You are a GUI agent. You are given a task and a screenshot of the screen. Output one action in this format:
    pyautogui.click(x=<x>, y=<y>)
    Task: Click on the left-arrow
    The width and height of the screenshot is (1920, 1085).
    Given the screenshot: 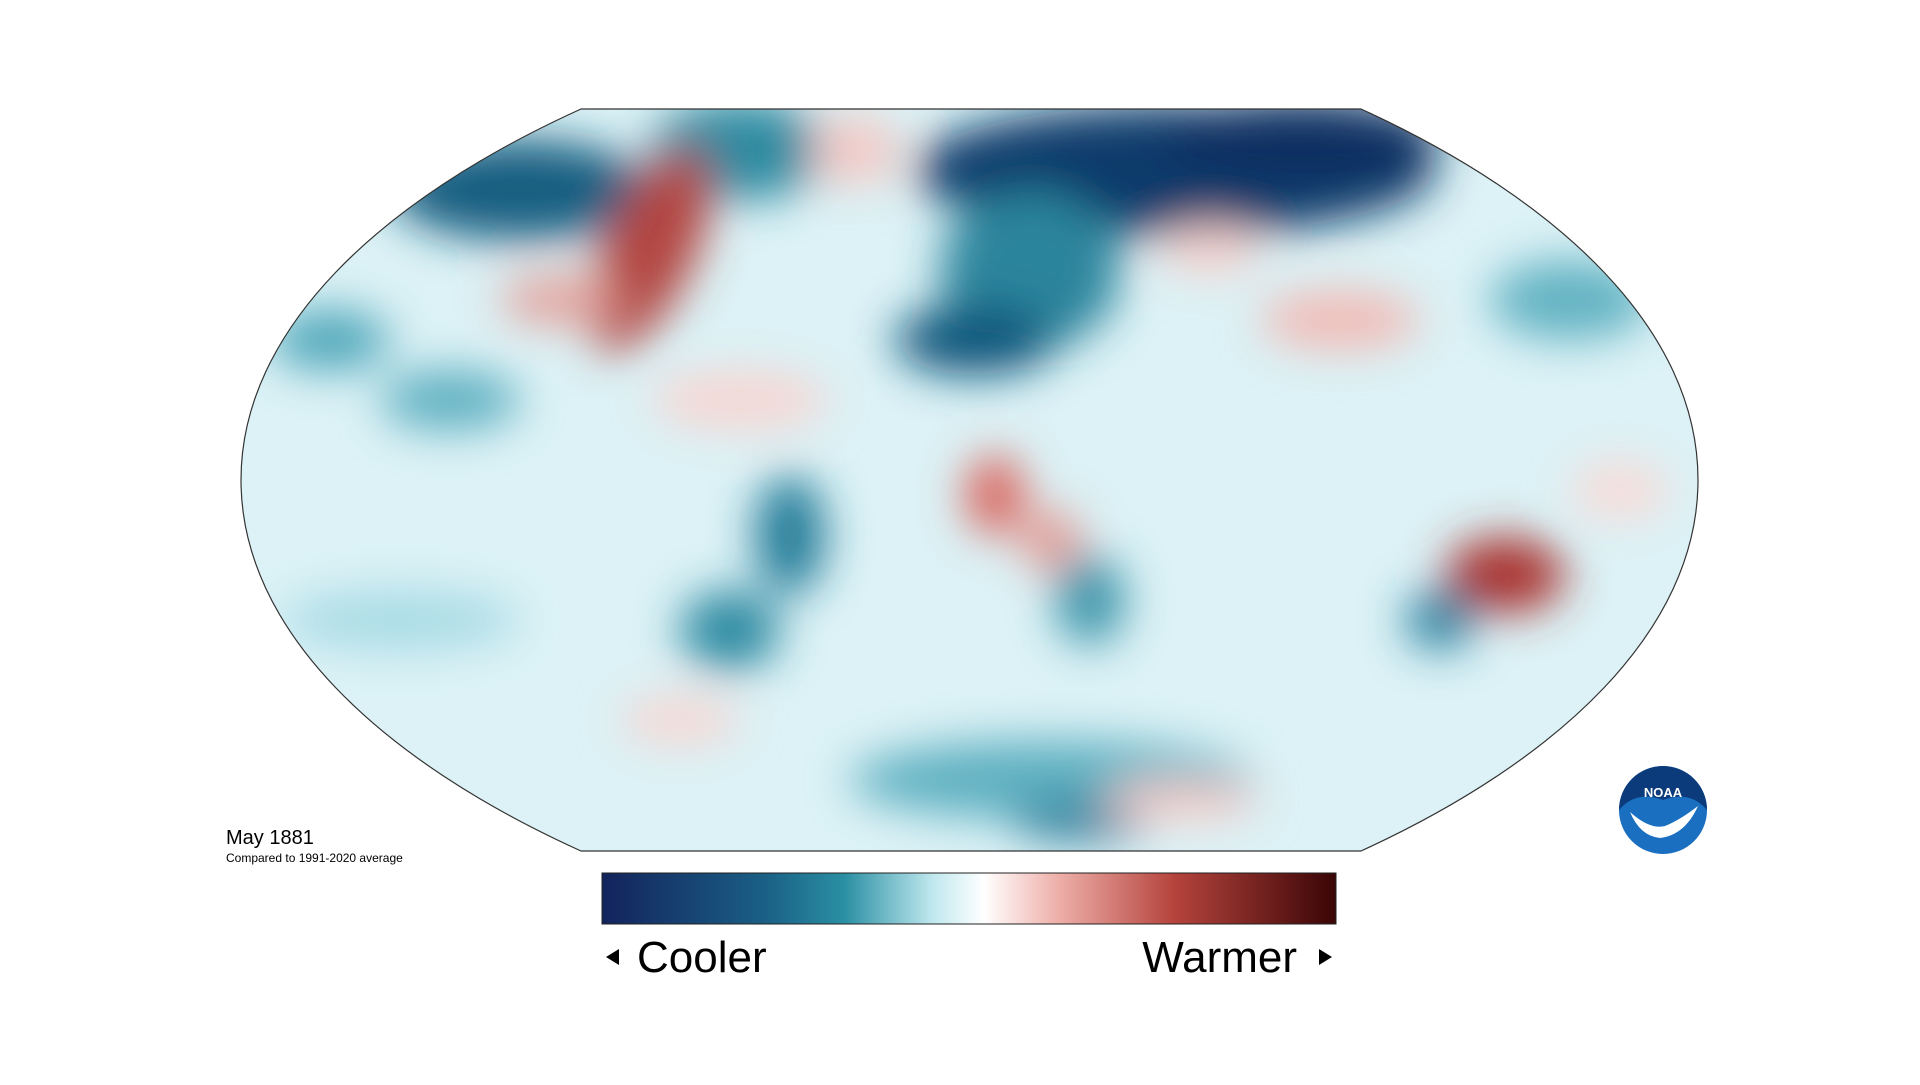 What is the action you would take?
    pyautogui.click(x=612, y=957)
    